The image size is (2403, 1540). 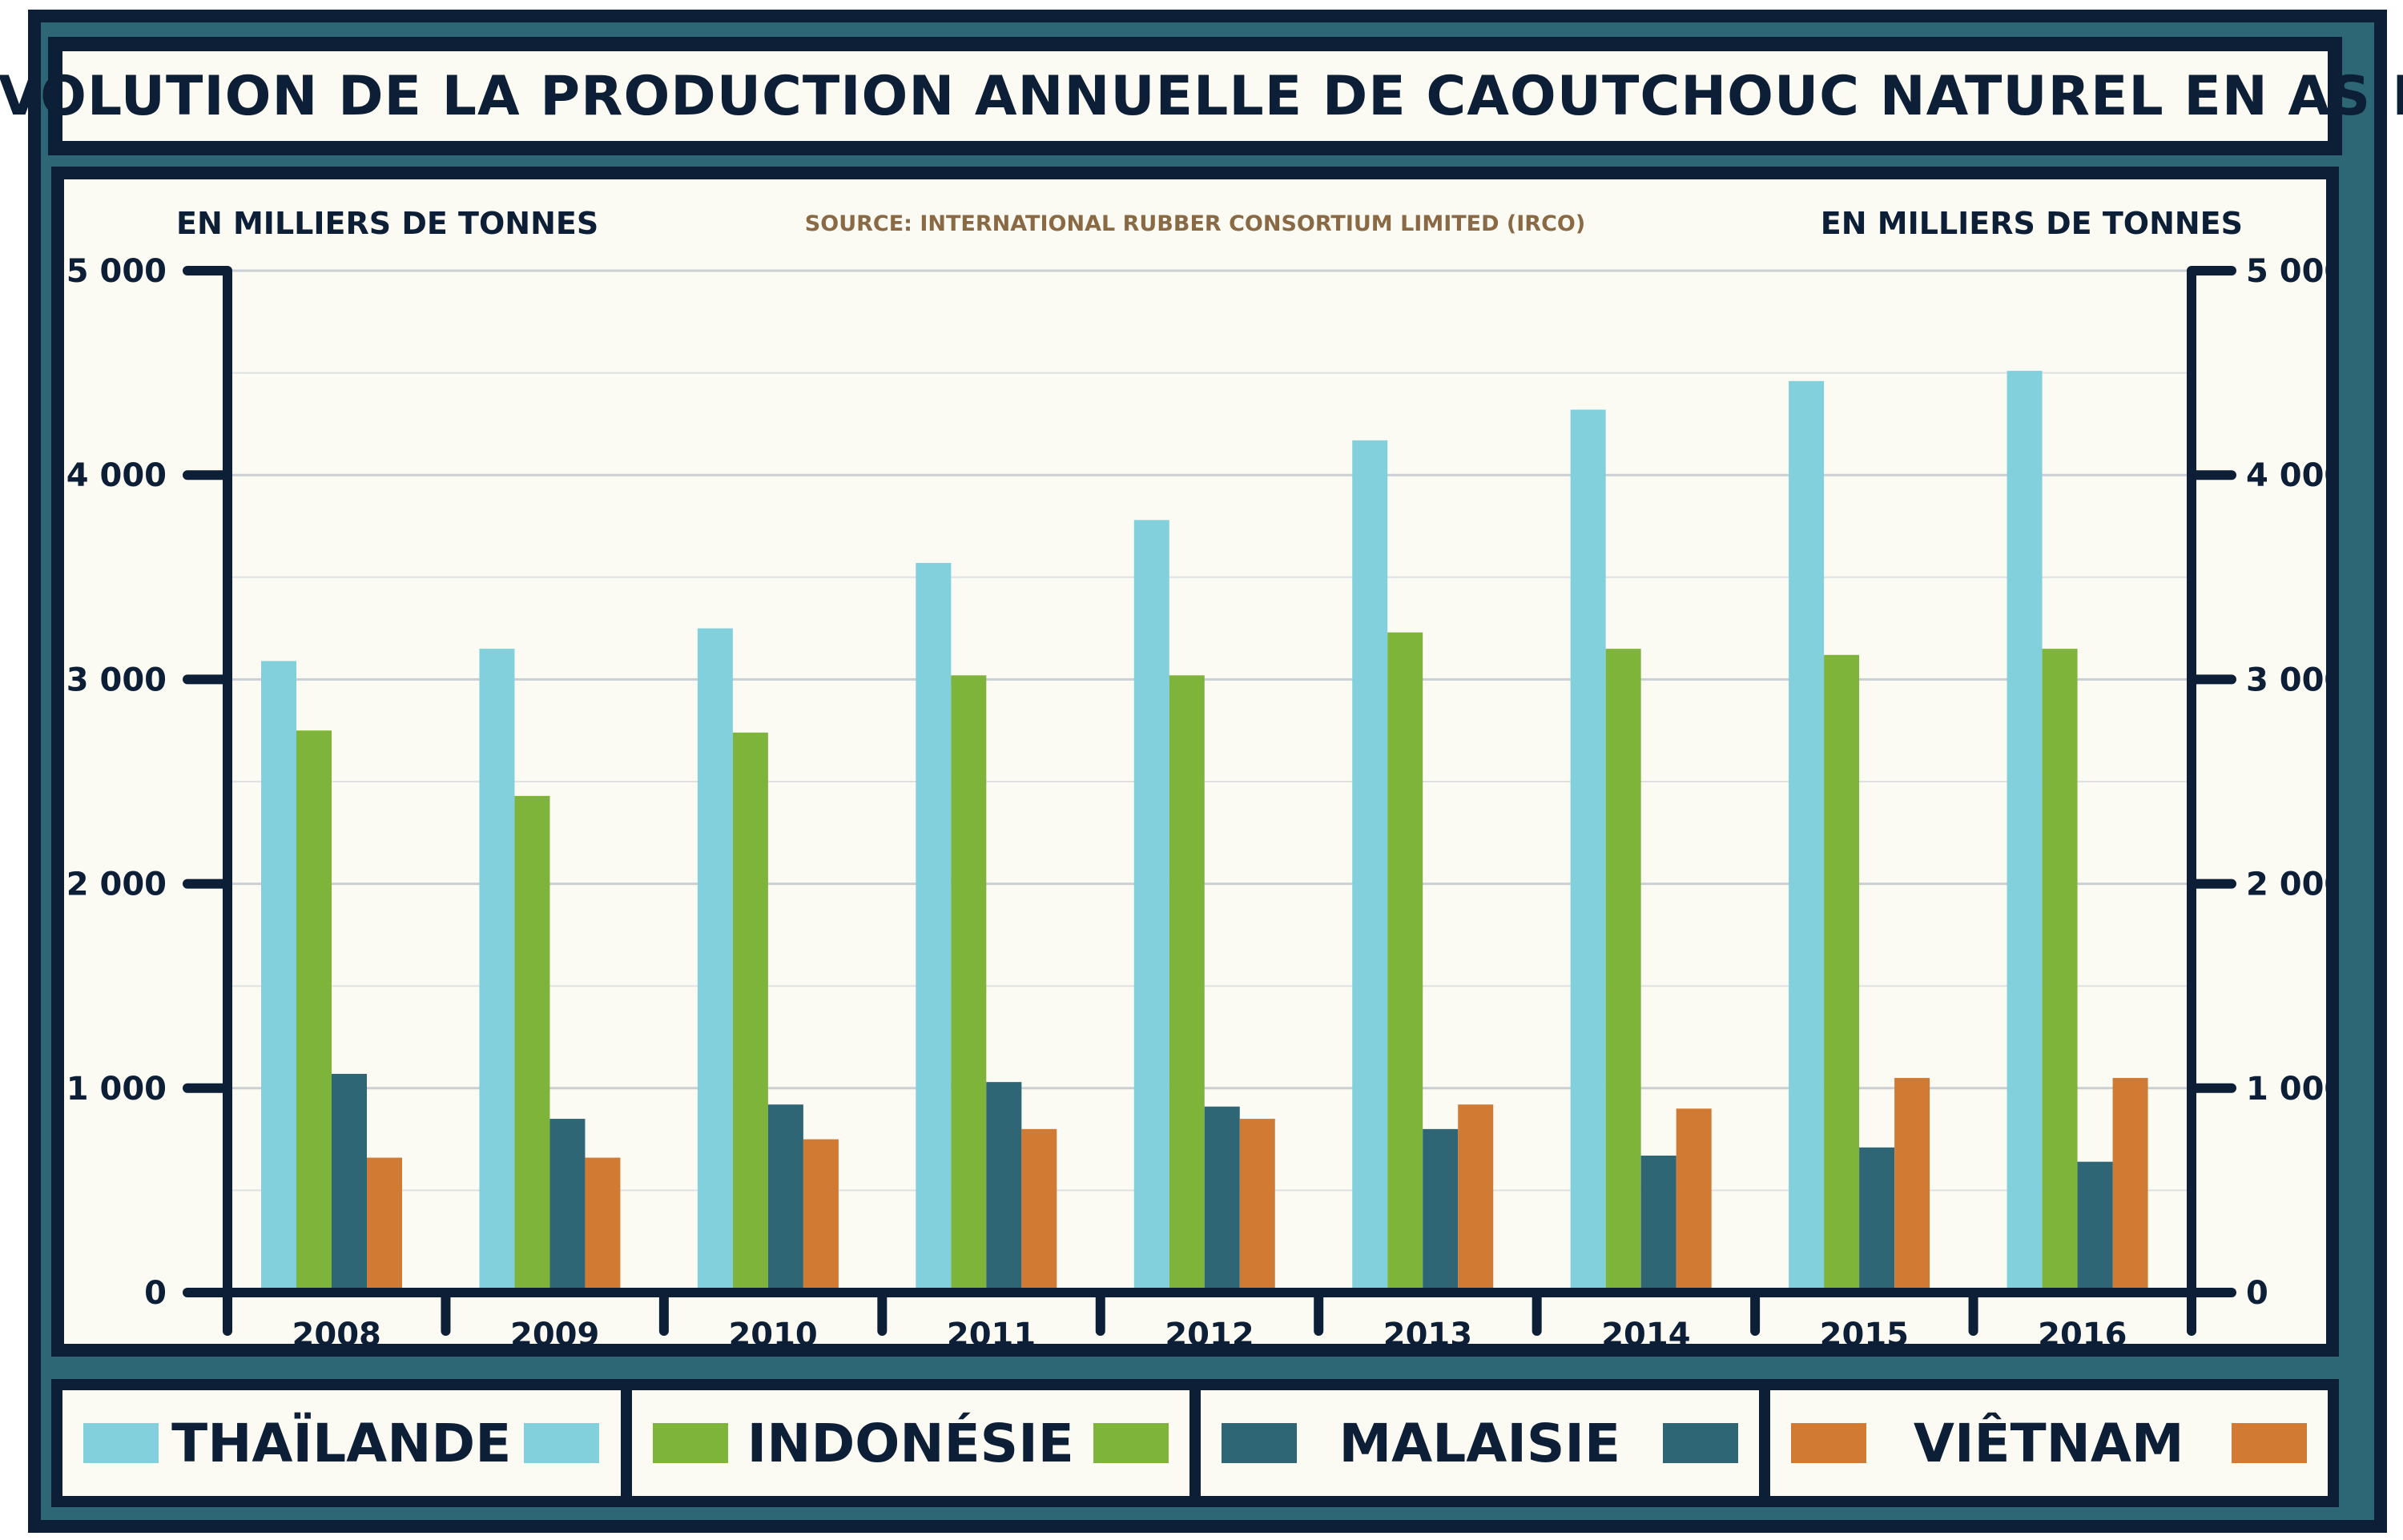 I want to click on bar-viêtnam-2011, so click(x=1039, y=1210).